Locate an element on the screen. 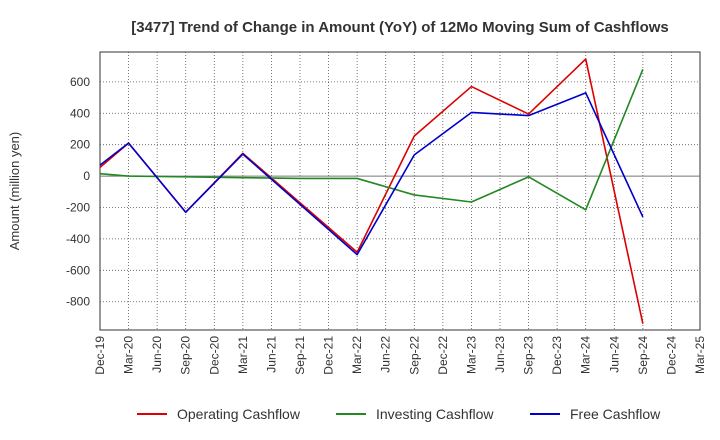 The height and width of the screenshot is (440, 720). x-tick-label: Jun-21 is located at coordinates (271, 354).